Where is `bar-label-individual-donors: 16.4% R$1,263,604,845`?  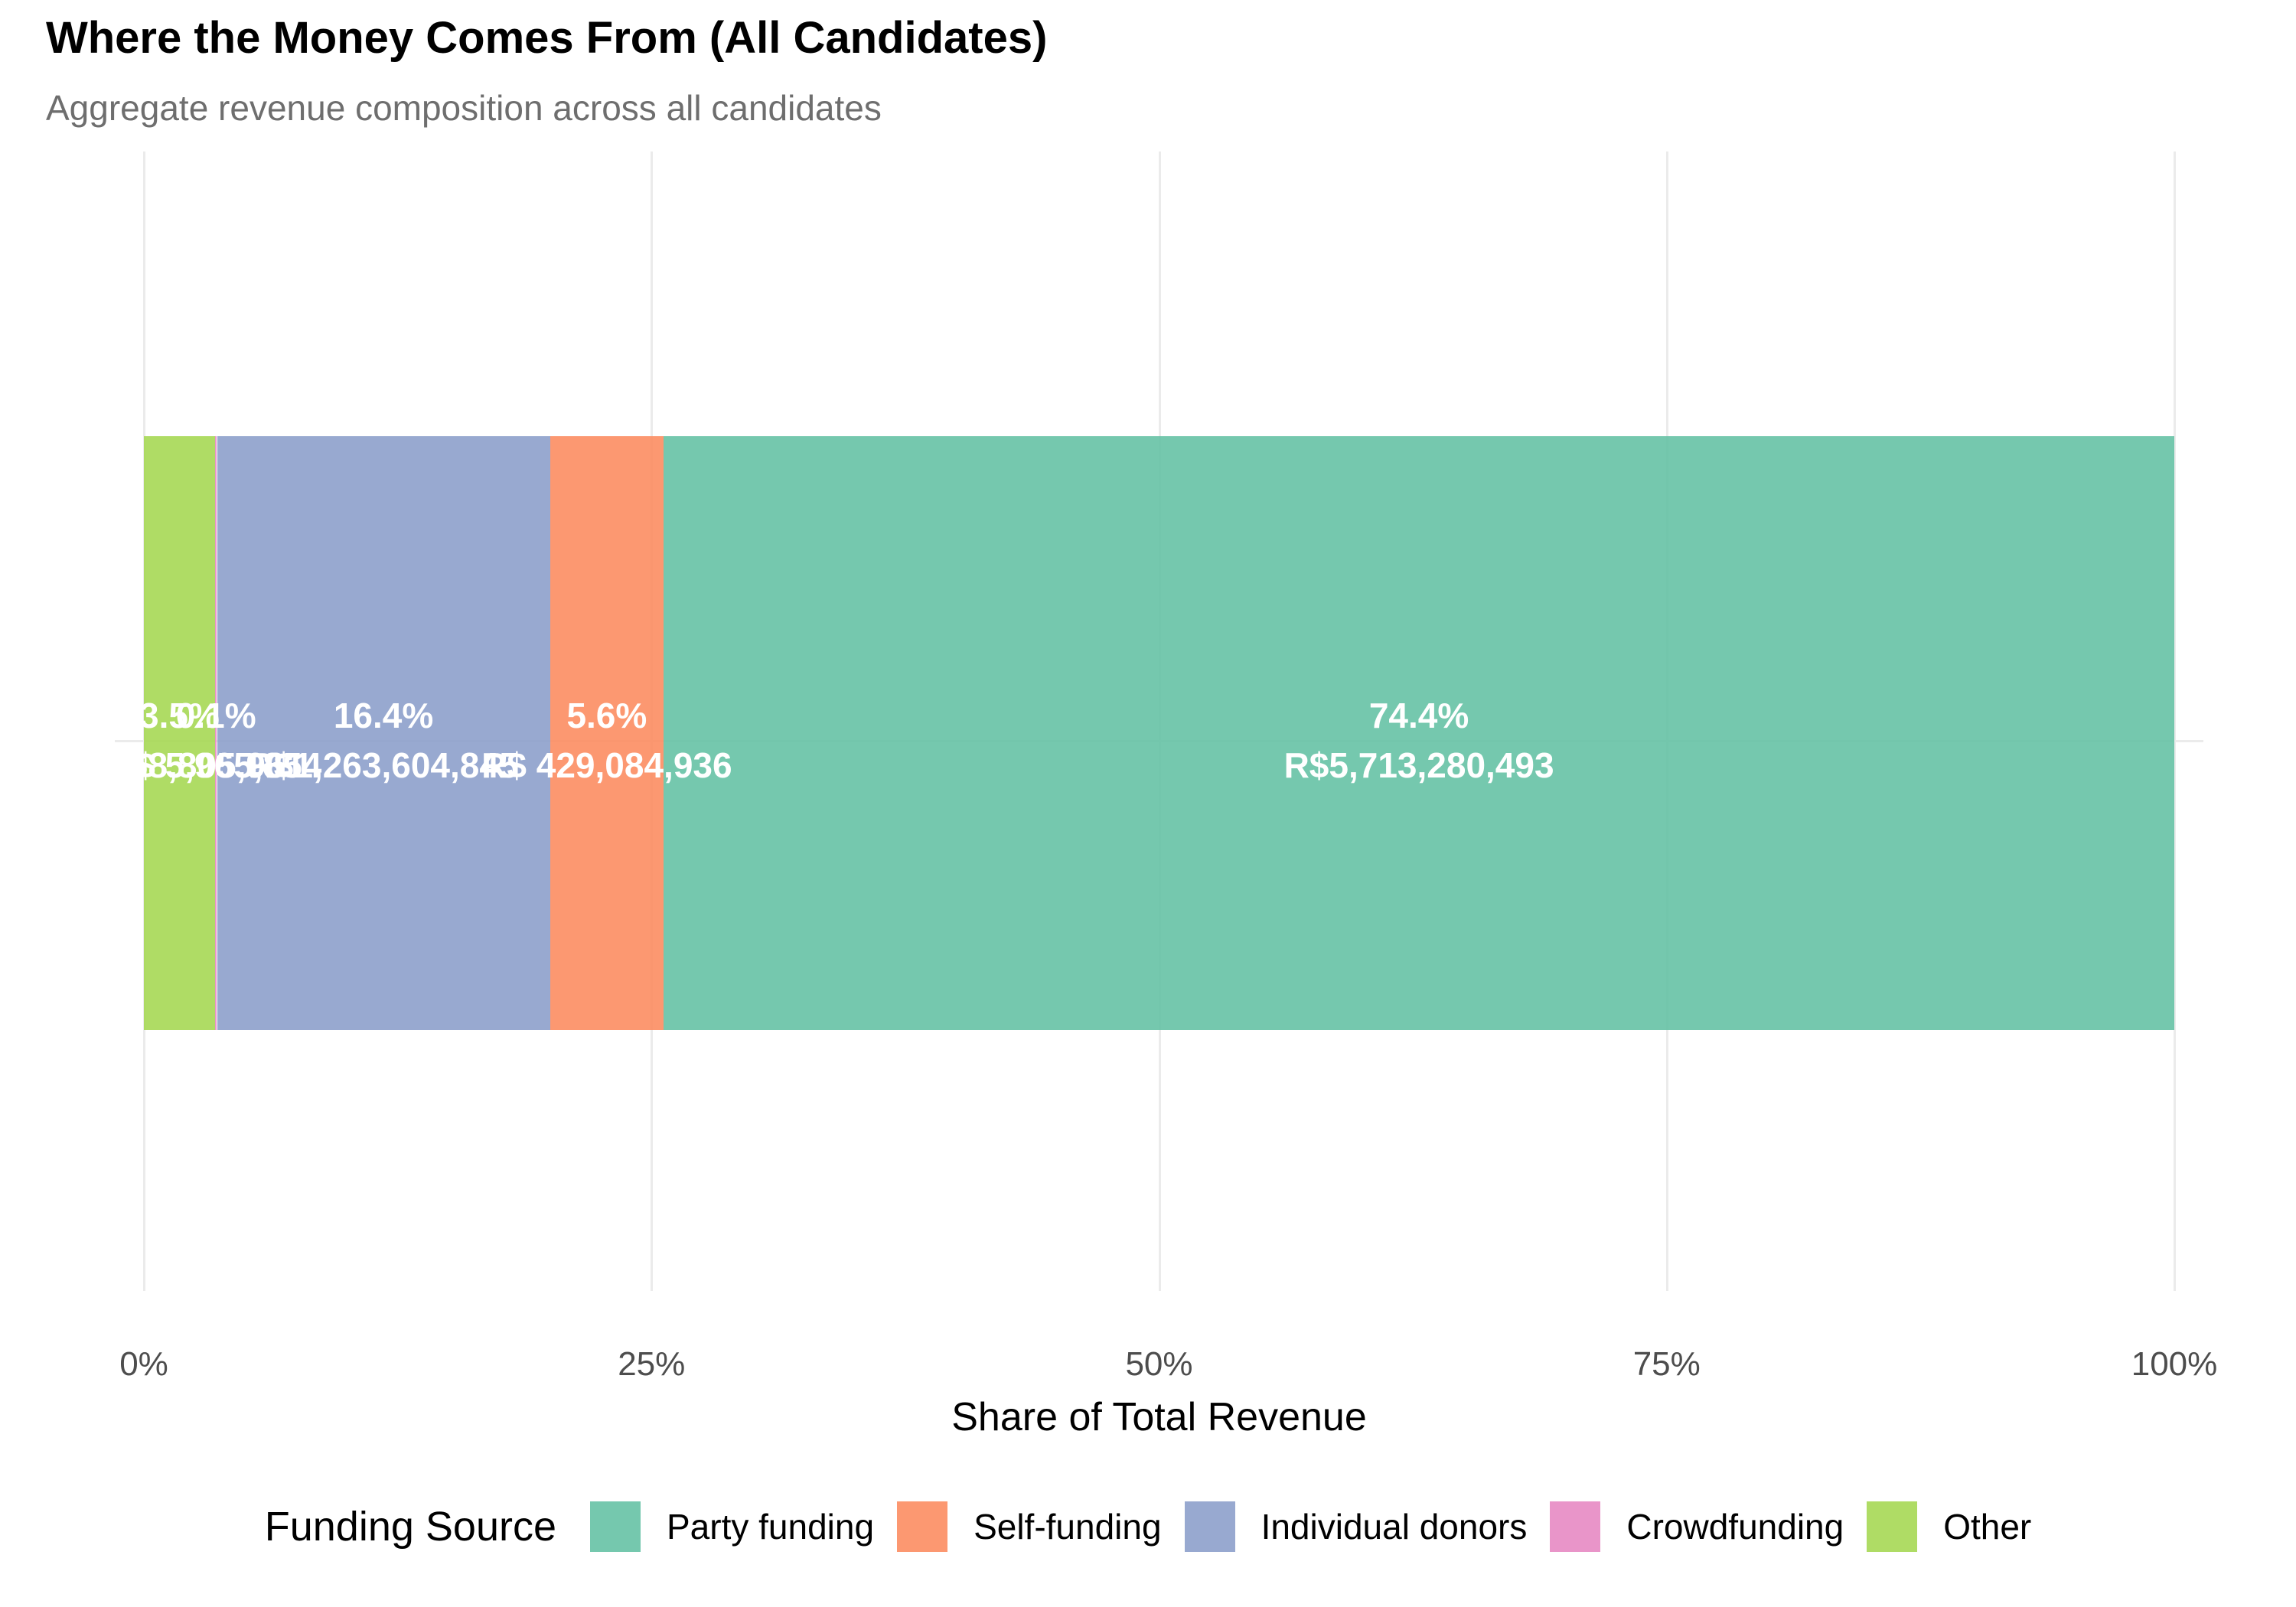
bar-label-individual-donors: 16.4% R$1,263,604,845 is located at coordinates (384, 740).